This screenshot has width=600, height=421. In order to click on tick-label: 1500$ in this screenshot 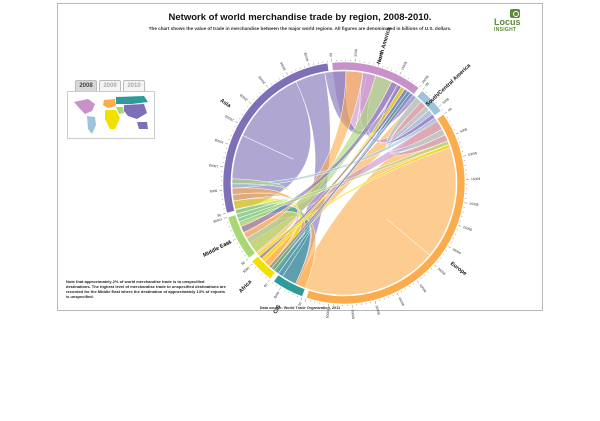, I will do `click(404, 66)`.